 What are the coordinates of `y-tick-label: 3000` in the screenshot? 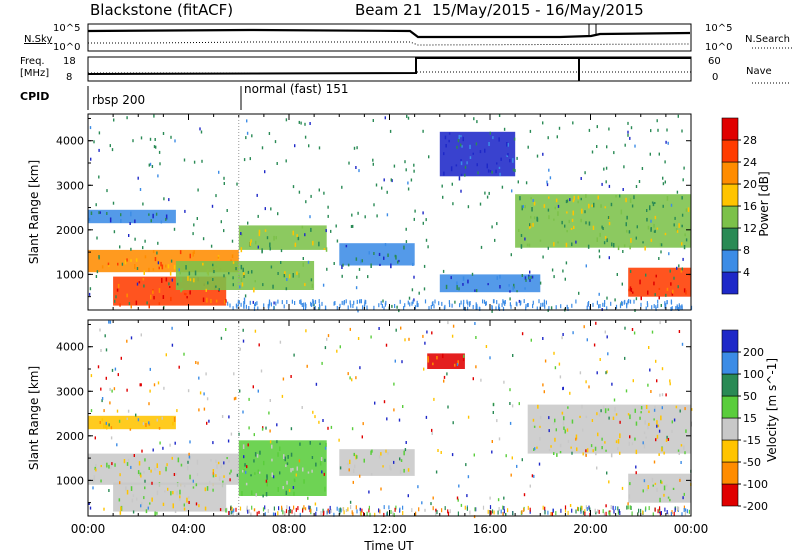 It's located at (70, 185).